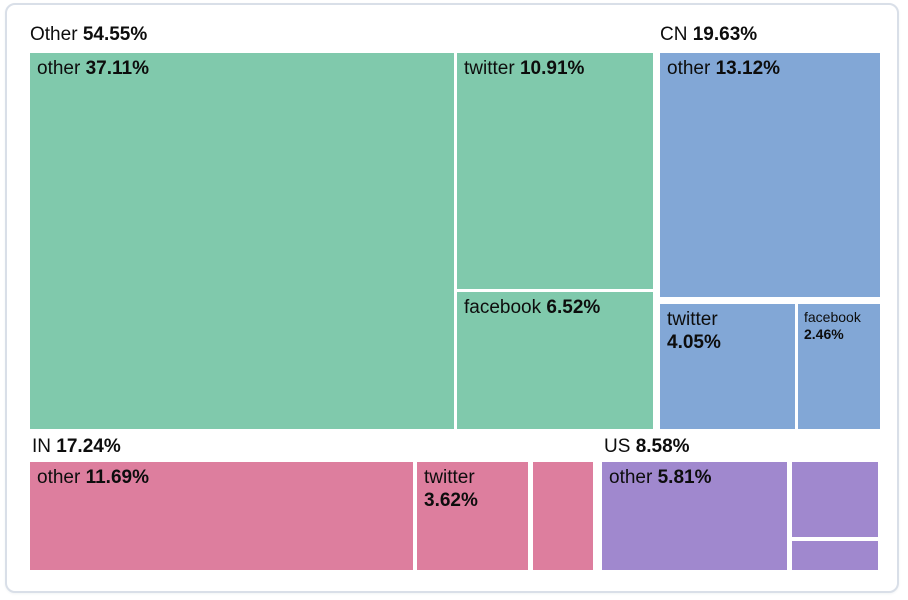 This screenshot has width=908, height=600. I want to click on cell-label: other 37.11%, so click(93, 68).